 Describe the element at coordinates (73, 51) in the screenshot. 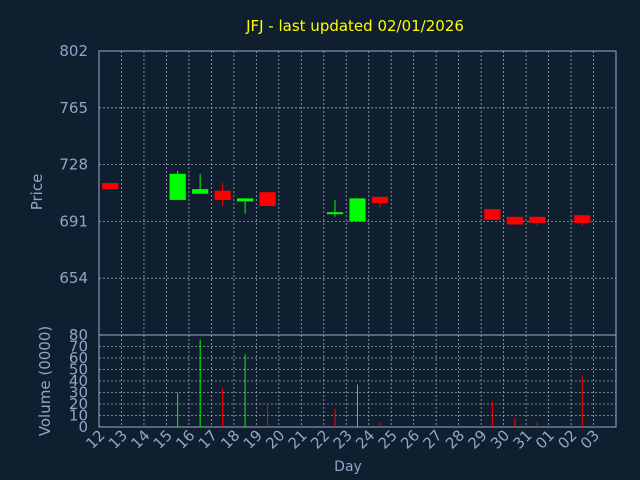

I see `price-tick-label: 802` at that location.